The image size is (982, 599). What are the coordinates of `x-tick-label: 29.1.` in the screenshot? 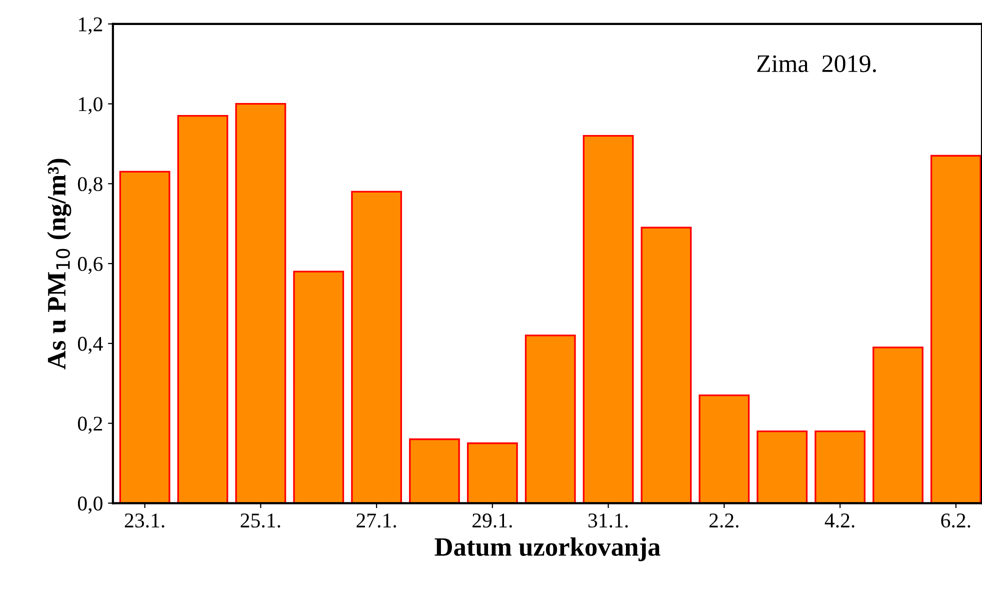 It's located at (492, 521).